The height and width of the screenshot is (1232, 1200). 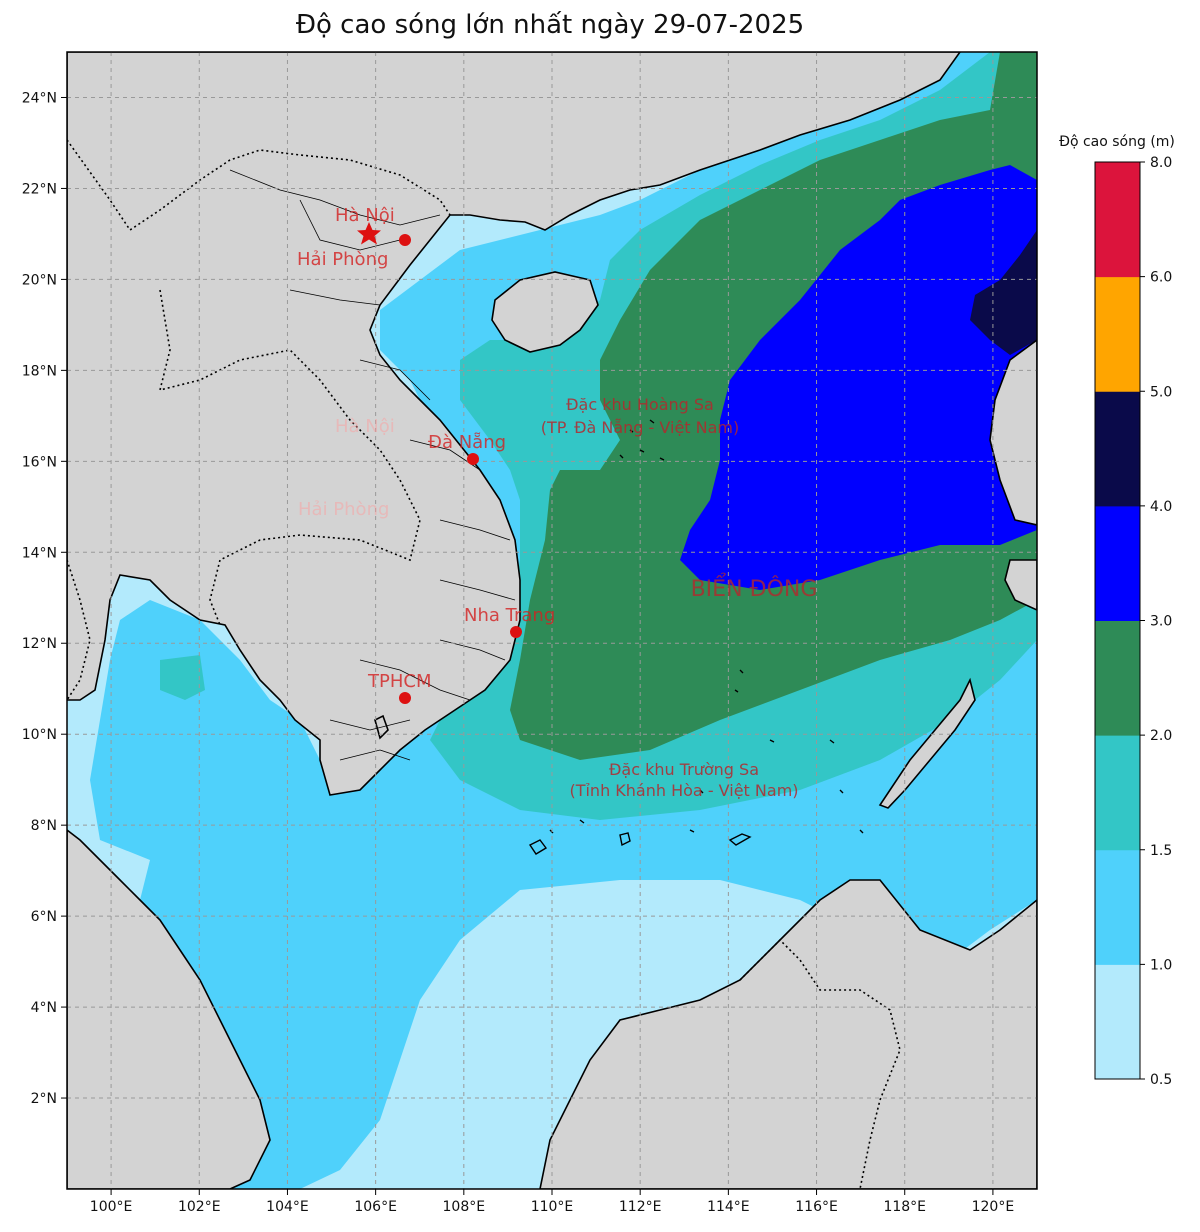 I want to click on y-tick-label: 18°N, so click(x=39, y=371).